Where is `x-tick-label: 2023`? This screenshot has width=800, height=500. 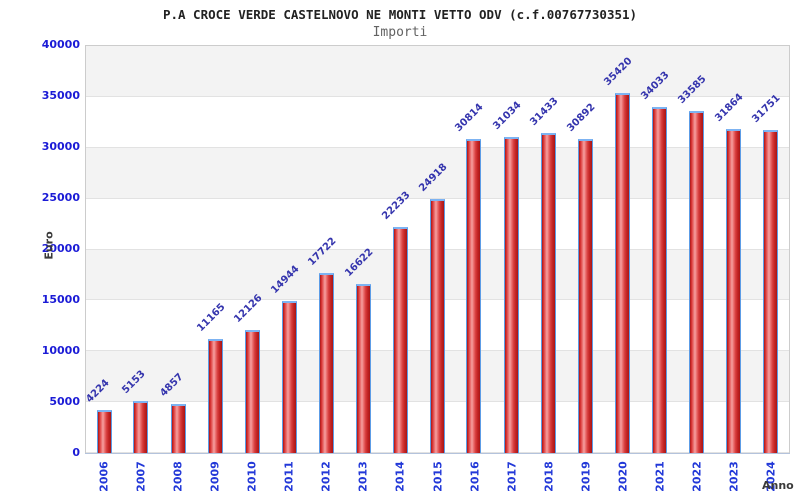 x-tick-label: 2023 is located at coordinates (734, 476).